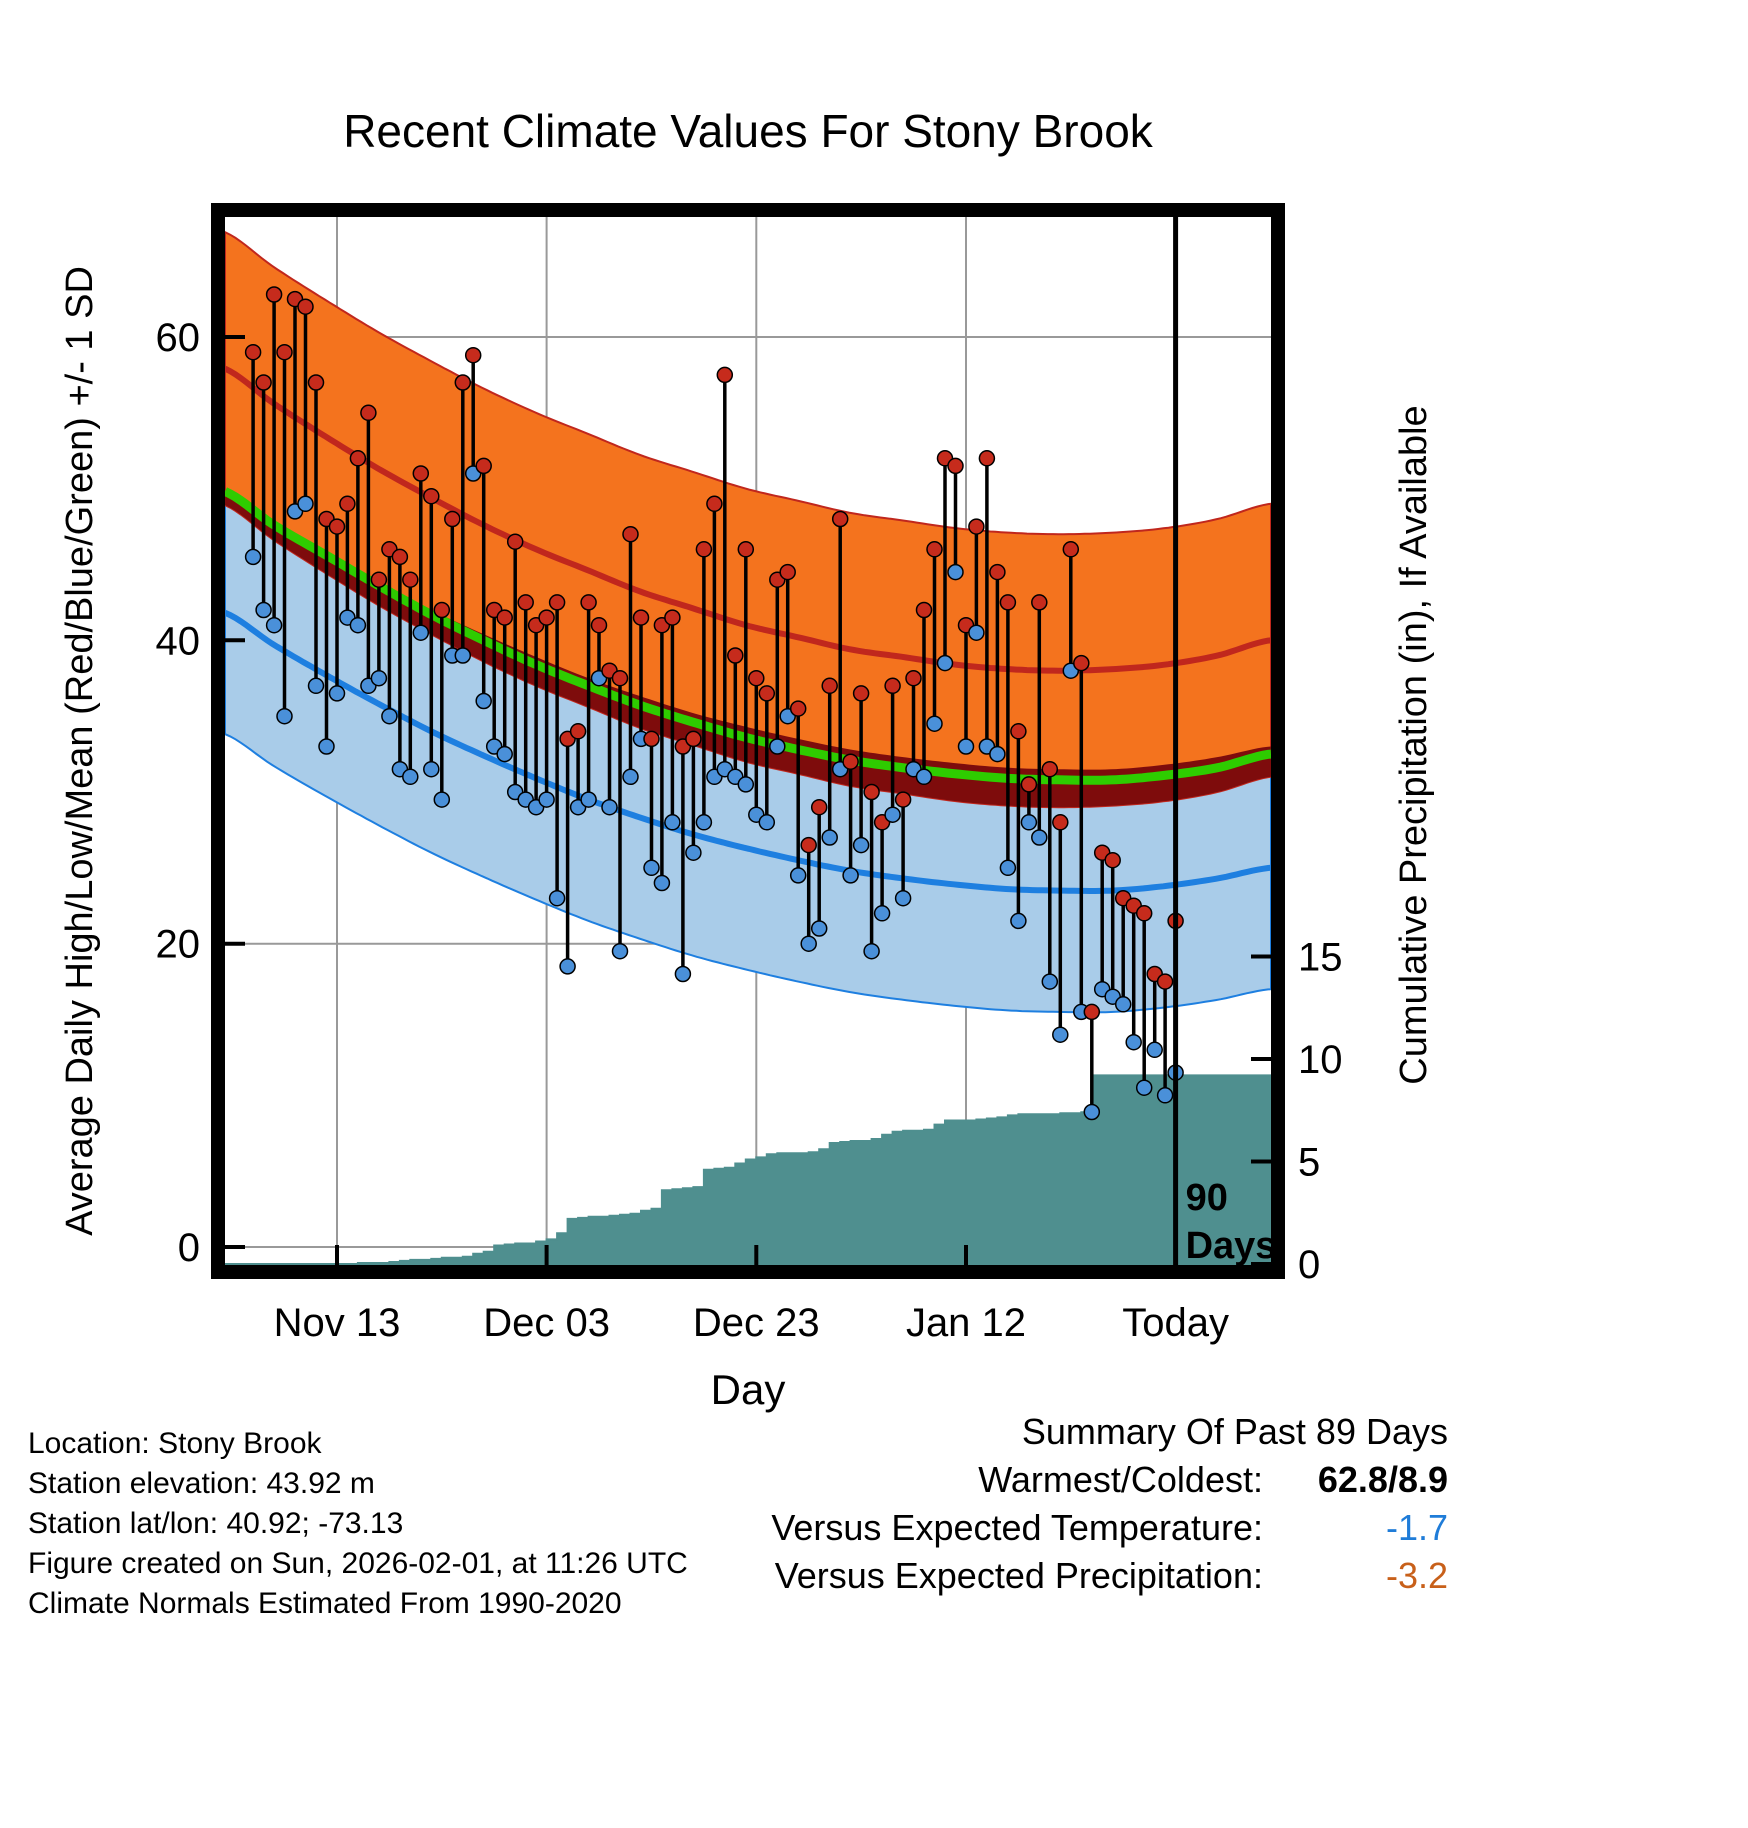 This screenshot has width=1748, height=1828. I want to click on footer-elevation: Station elevation: 43.92 m, so click(201, 1483).